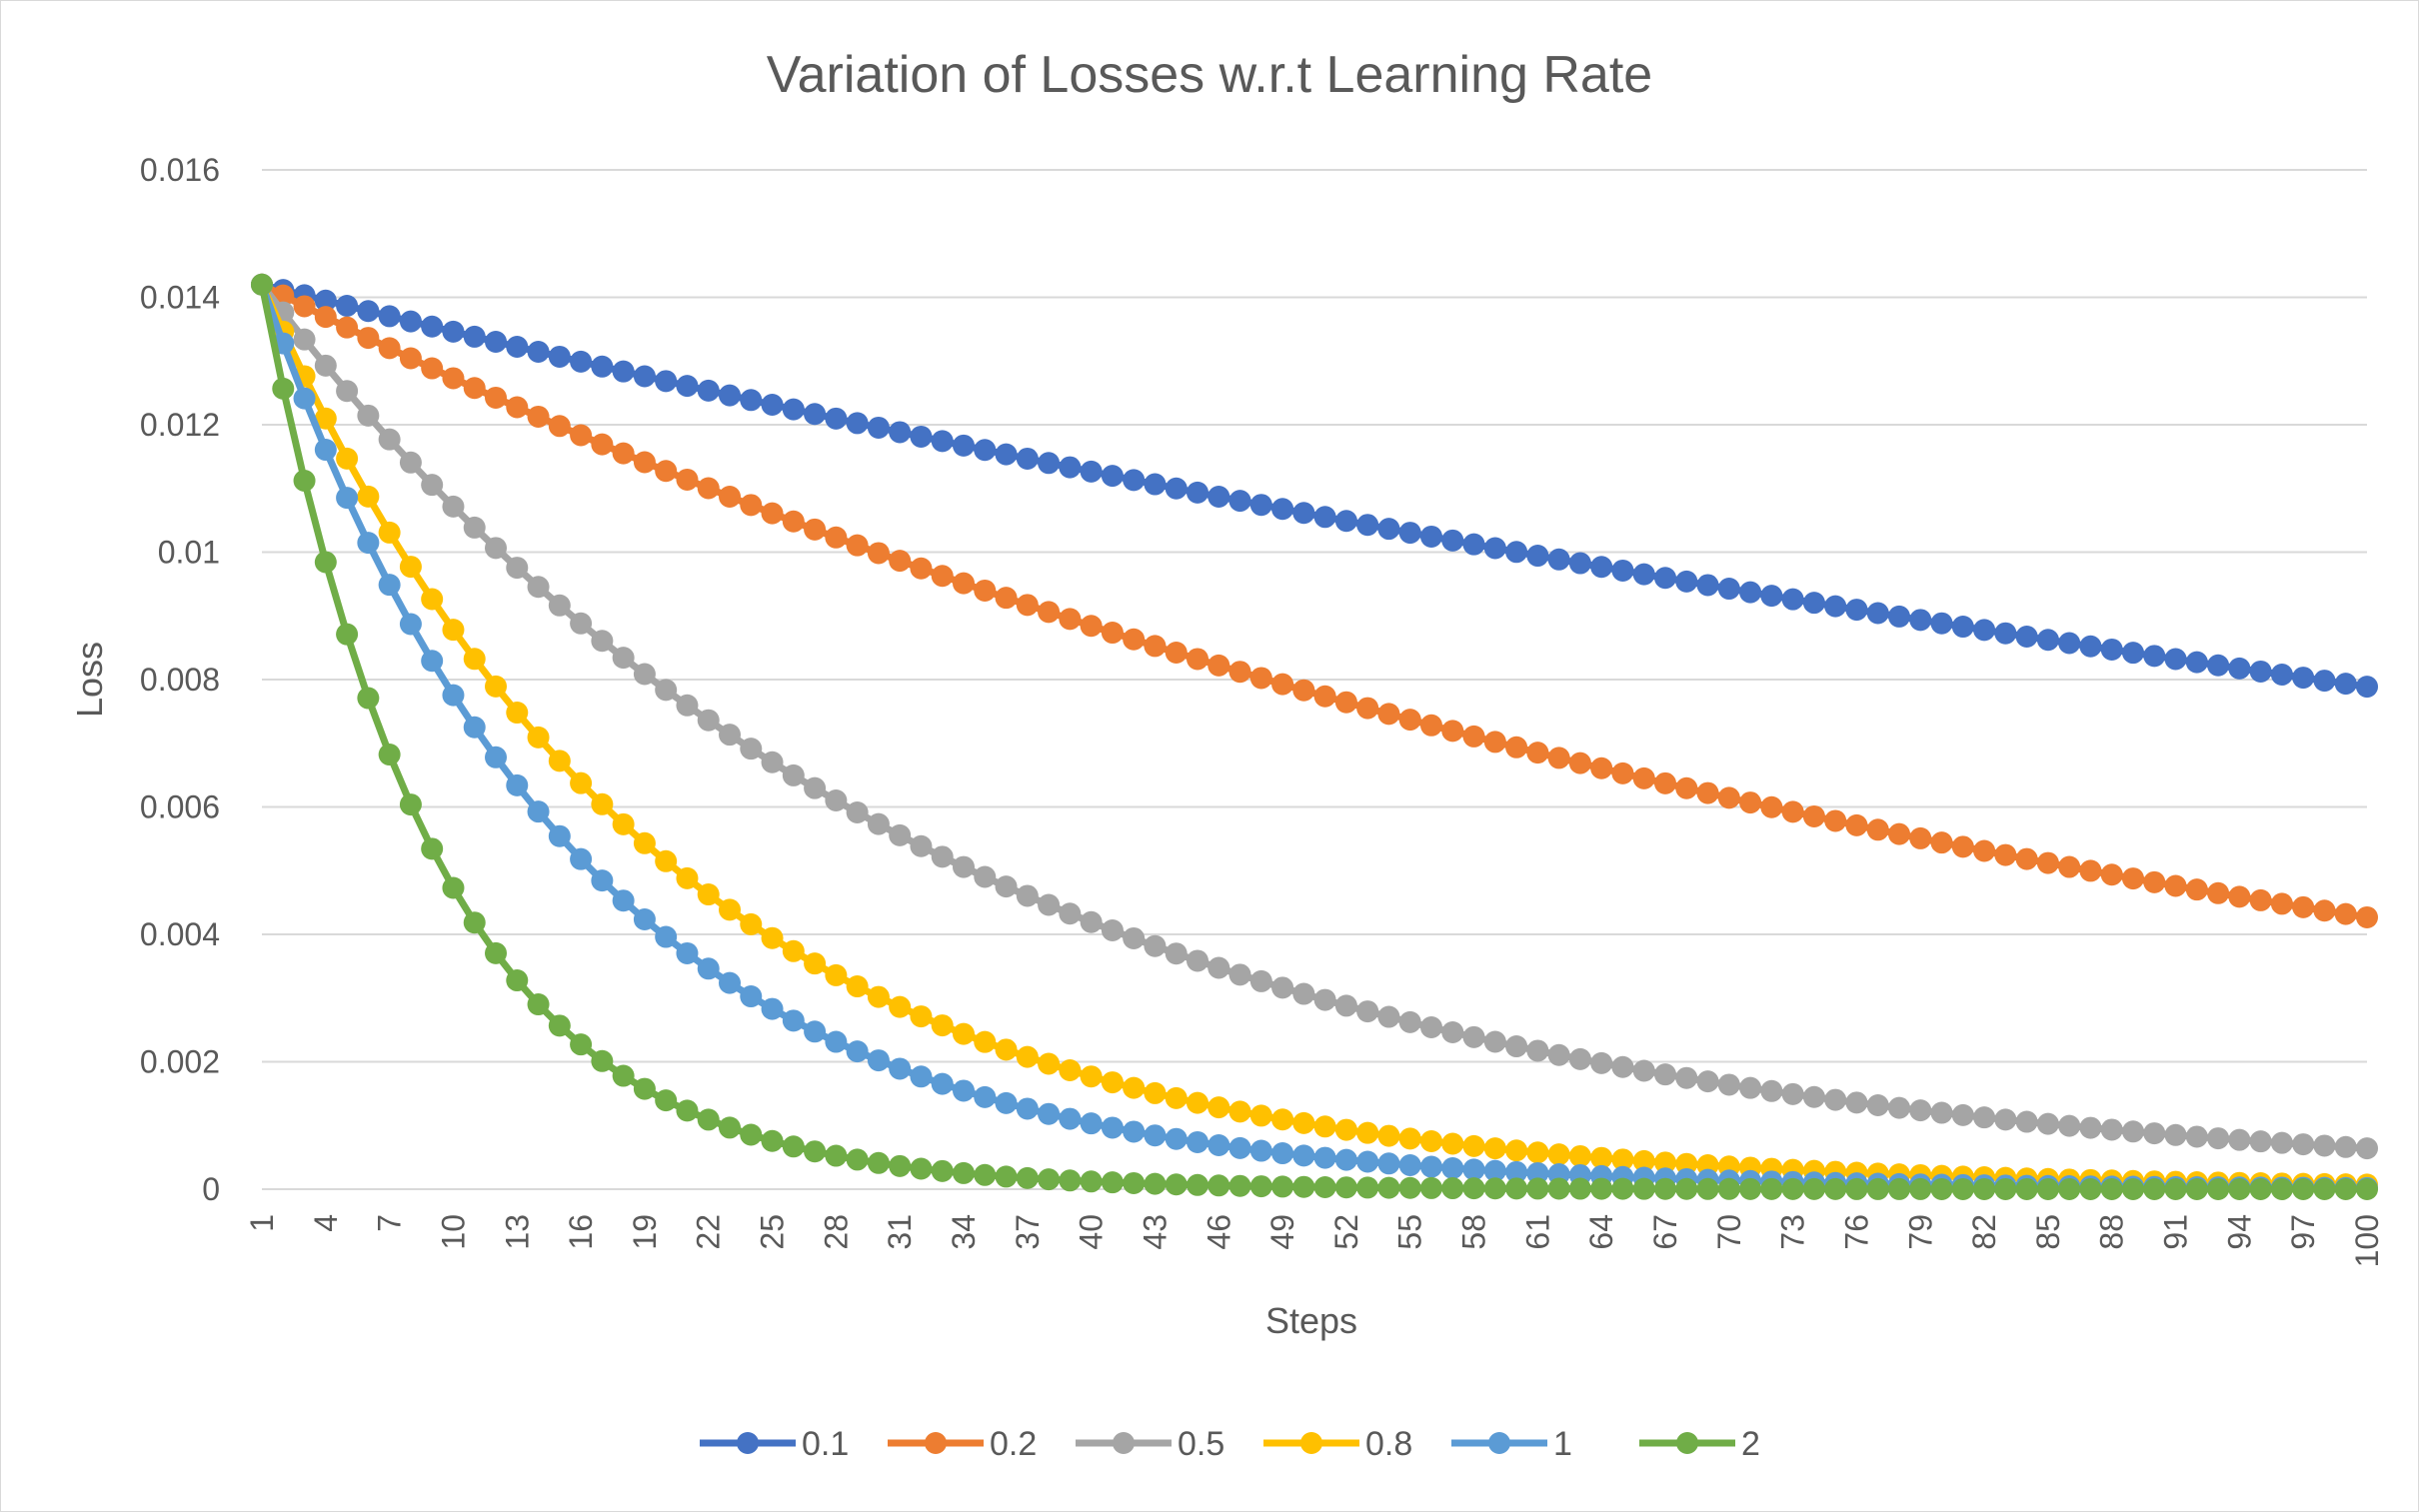  What do you see at coordinates (180, 298) in the screenshot?
I see `y-tick-label: 0.014` at bounding box center [180, 298].